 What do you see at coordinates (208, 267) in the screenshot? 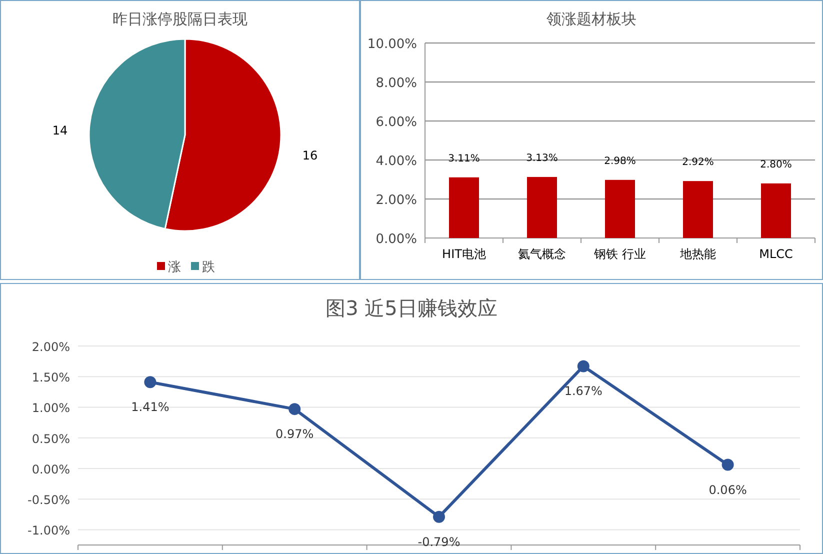
I see `legend-label: 跌` at bounding box center [208, 267].